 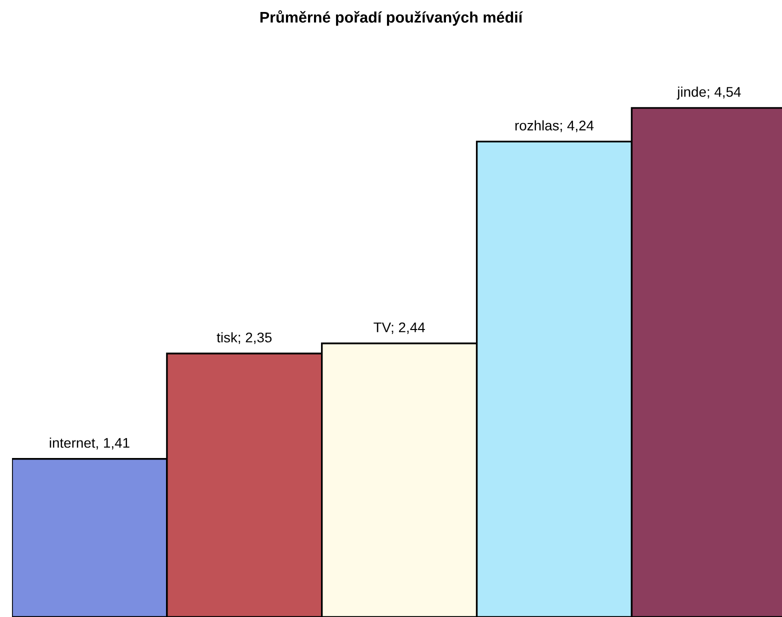 What do you see at coordinates (244, 338) in the screenshot?
I see `data-label: tisk; 2,35` at bounding box center [244, 338].